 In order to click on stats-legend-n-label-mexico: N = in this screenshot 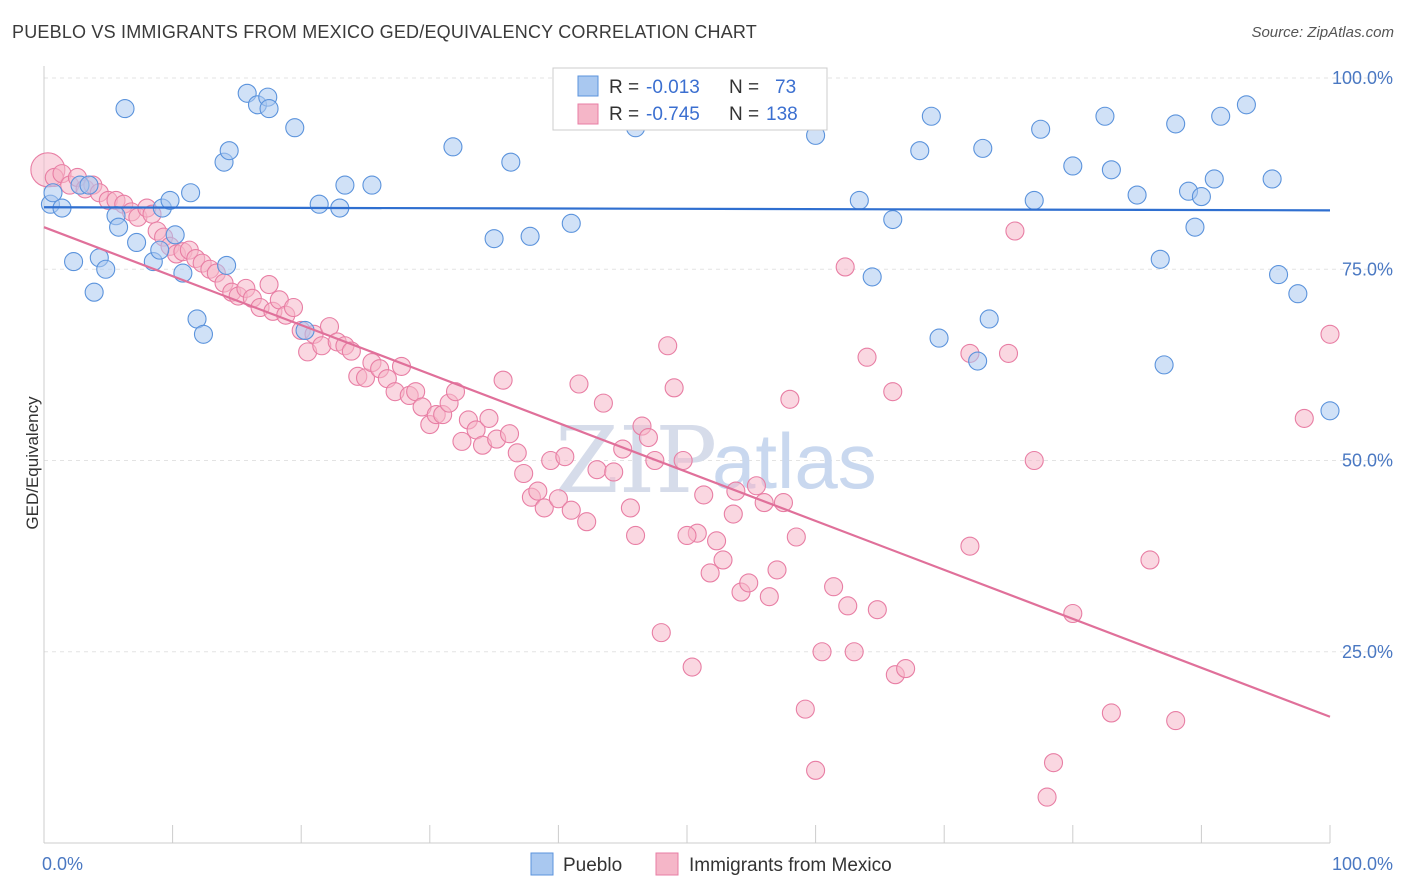, I will do `click(744, 114)`.